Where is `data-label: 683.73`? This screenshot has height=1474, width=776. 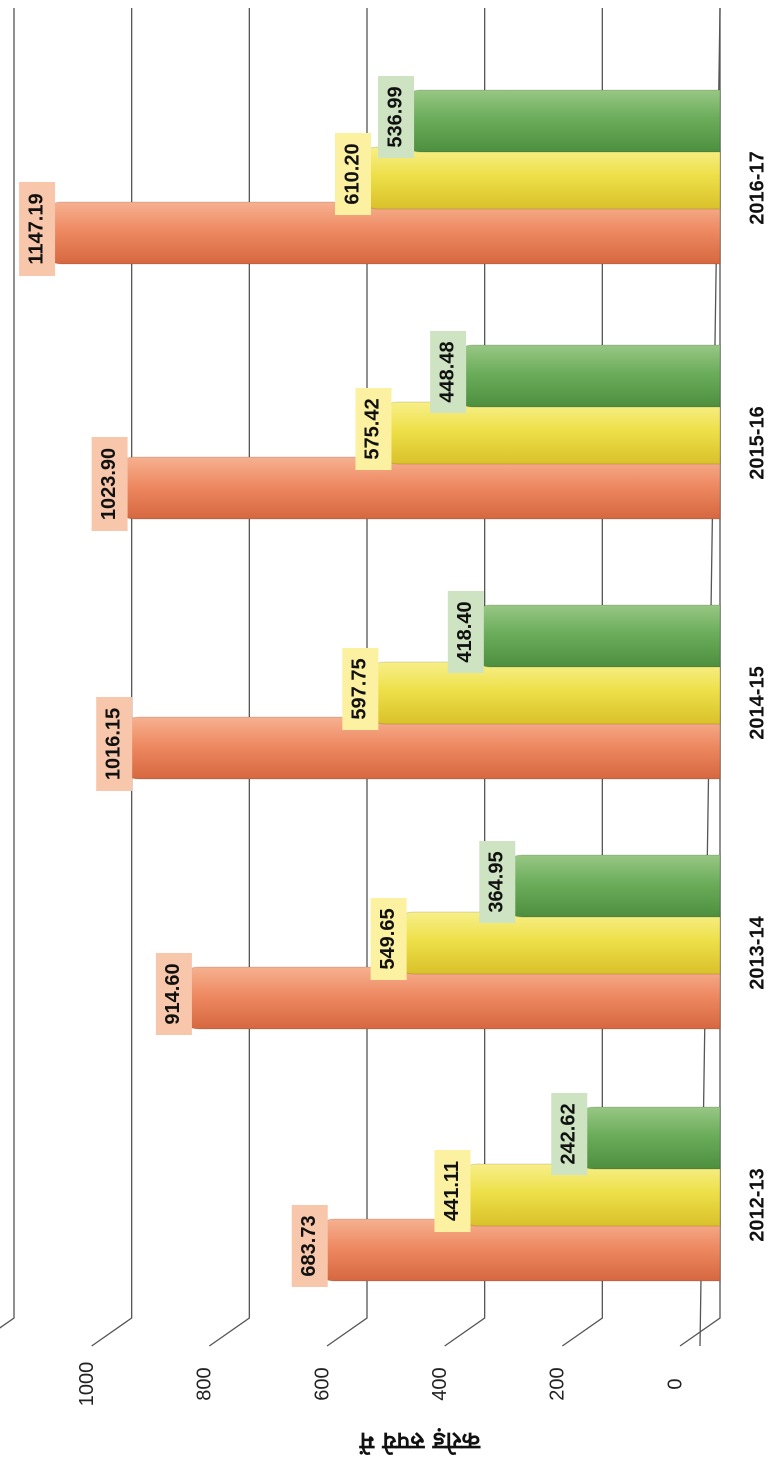 data-label: 683.73 is located at coordinates (309, 1245).